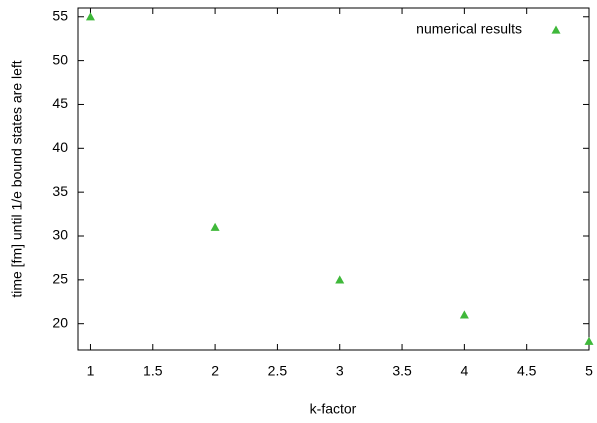 This screenshot has height=423, width=597. Describe the element at coordinates (153, 371) in the screenshot. I see `x-tick-label: 1.5` at that location.